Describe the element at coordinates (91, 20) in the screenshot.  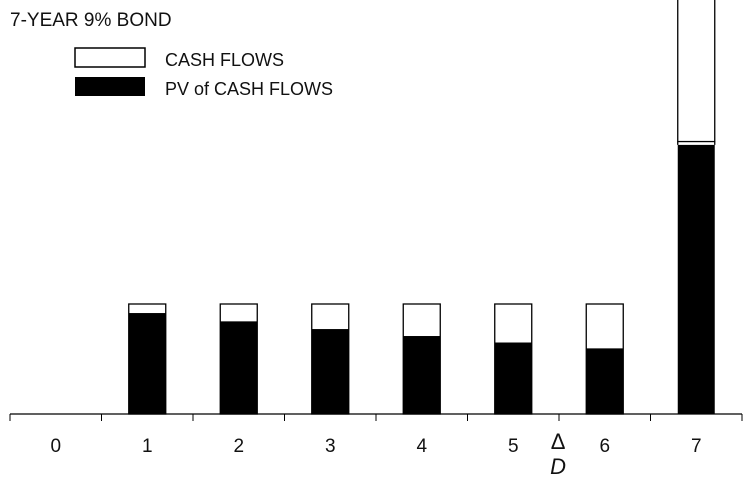
I see `chart-title: 7-YEAR 9% BOND` at that location.